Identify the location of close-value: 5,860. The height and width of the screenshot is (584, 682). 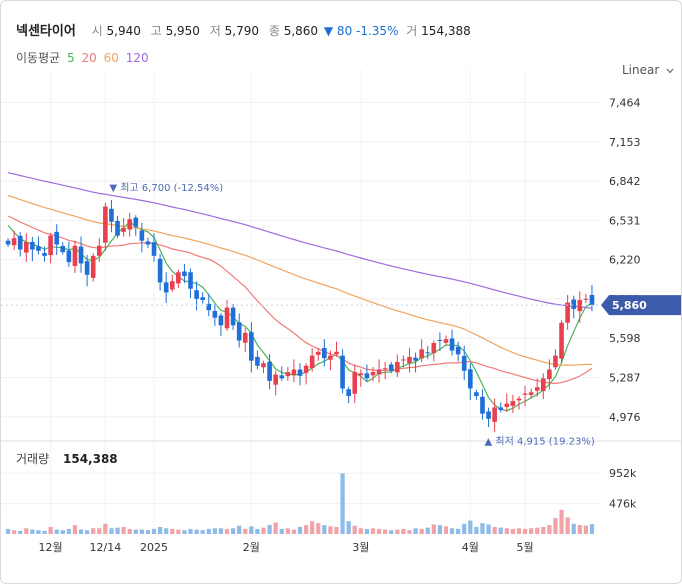
(301, 31).